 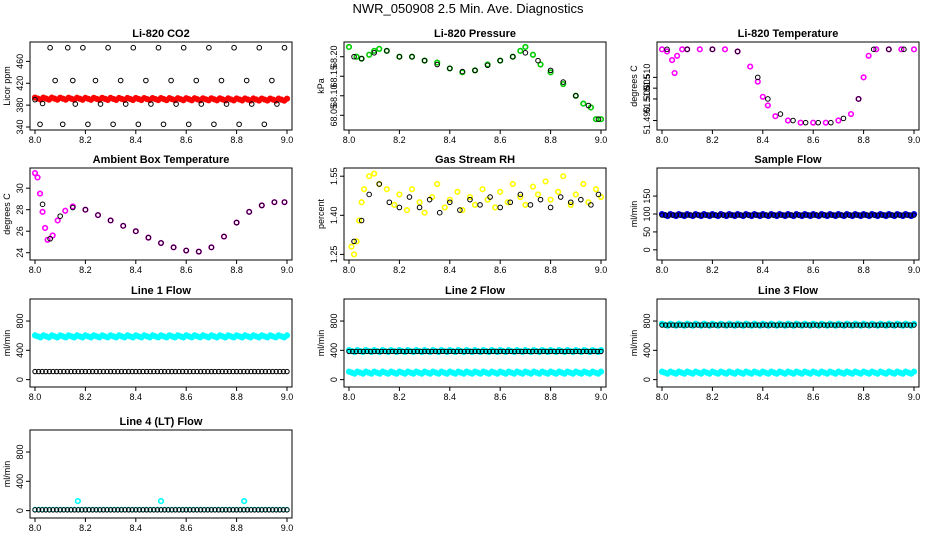 I want to click on y-tick-label: 51.510, so click(x=647, y=78).